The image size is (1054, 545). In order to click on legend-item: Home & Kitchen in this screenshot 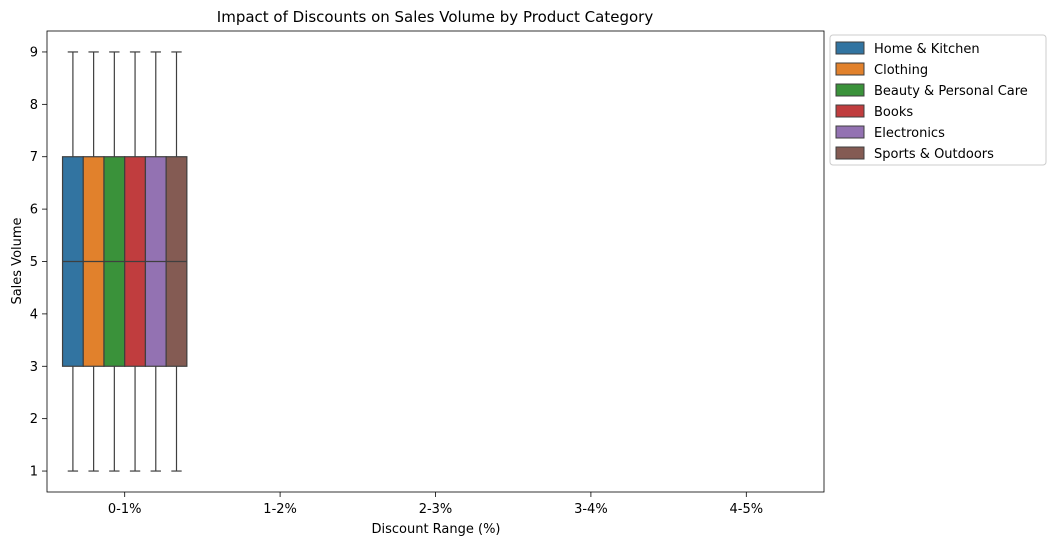, I will do `click(907, 49)`.